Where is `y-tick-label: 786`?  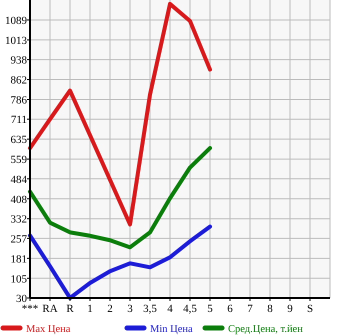 y-tick-label: 786 is located at coordinates (19, 100).